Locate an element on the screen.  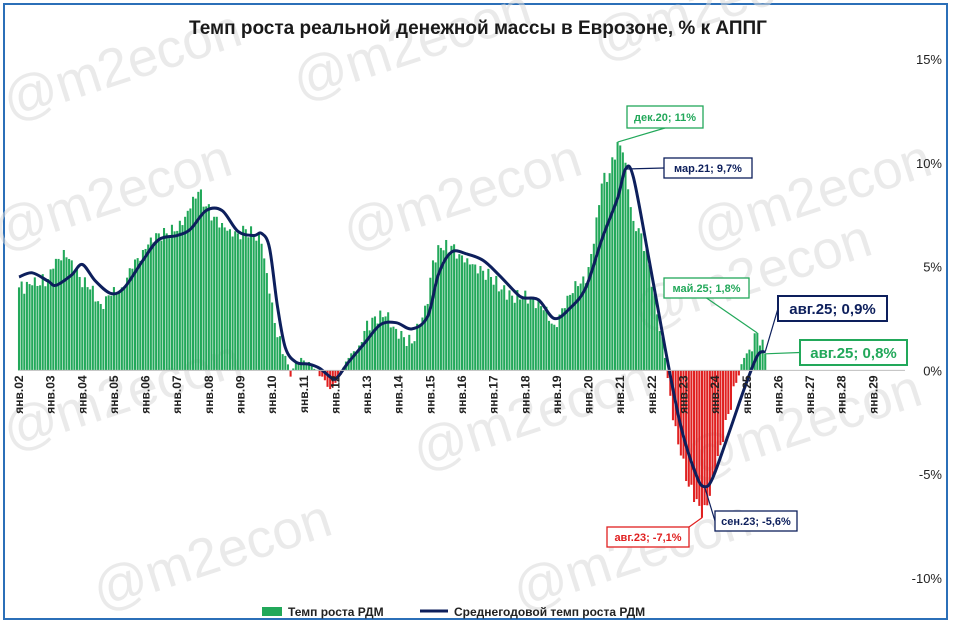
y-tick-label: -5% is located at coordinates (931, 474).